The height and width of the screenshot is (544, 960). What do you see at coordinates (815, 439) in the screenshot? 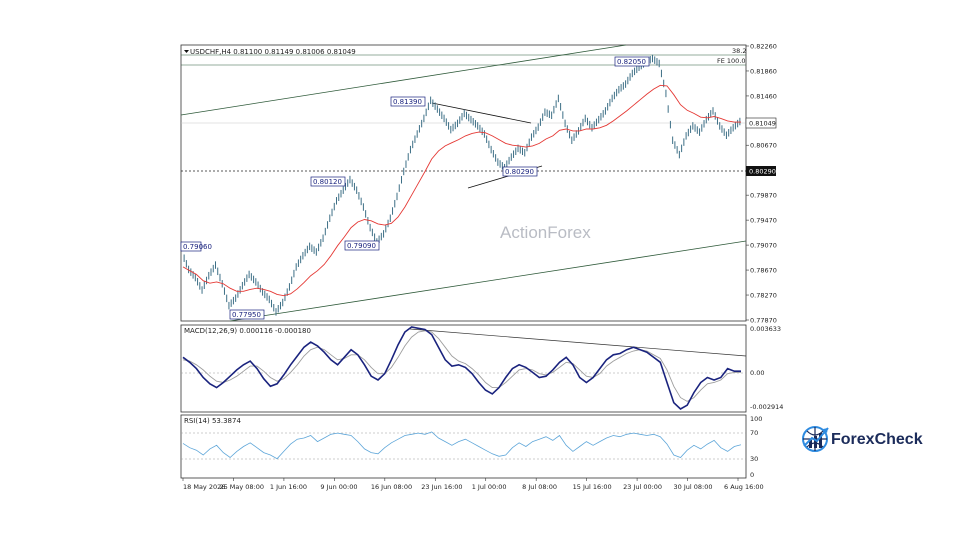
I see `globe-chart-icon` at bounding box center [815, 439].